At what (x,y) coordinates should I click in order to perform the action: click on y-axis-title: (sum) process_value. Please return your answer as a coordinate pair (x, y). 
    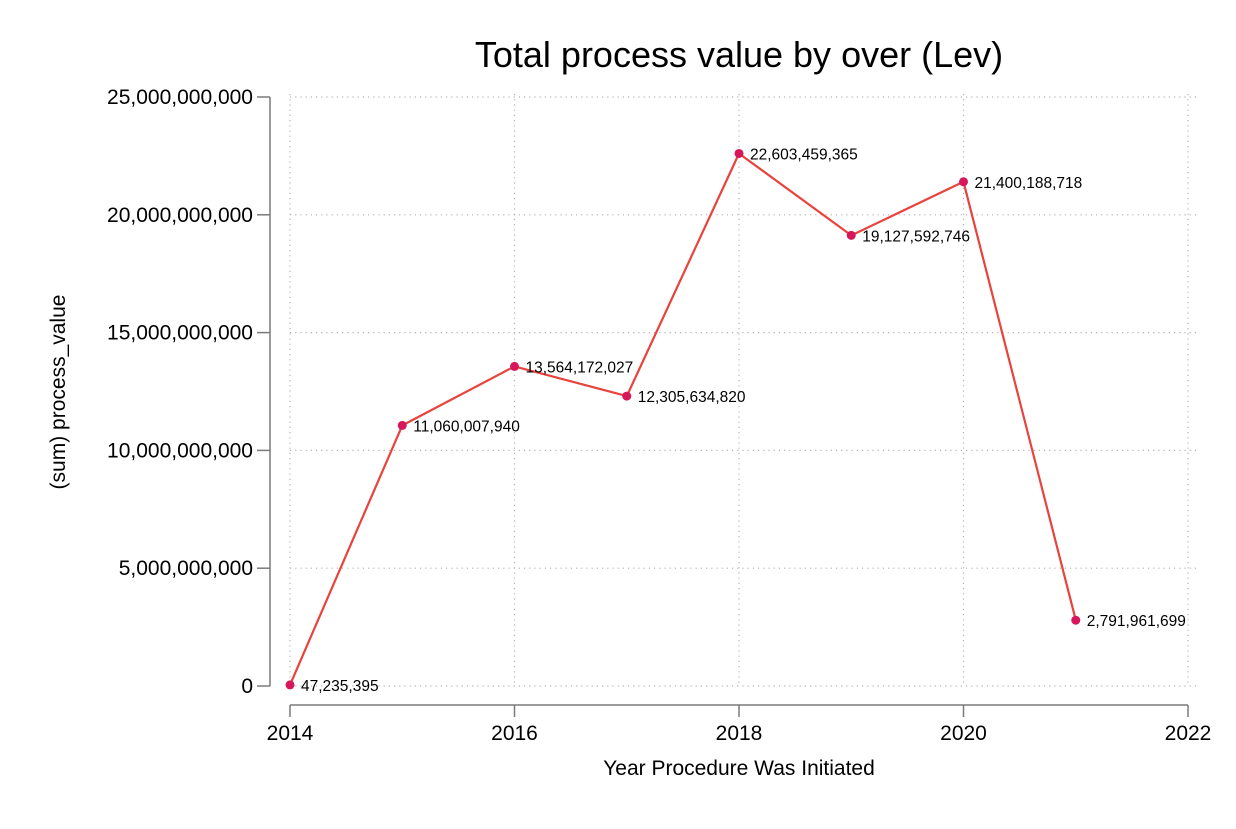
    Looking at the image, I should click on (58, 392).